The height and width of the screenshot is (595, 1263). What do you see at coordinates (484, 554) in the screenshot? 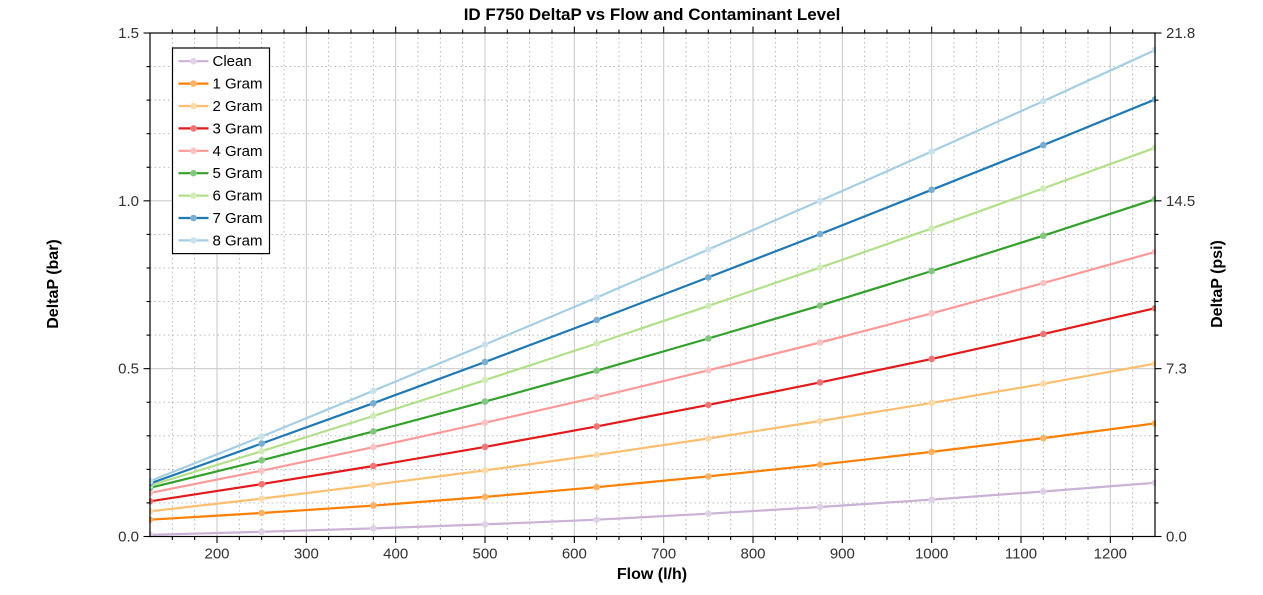
I see `x-tick-label: 500` at bounding box center [484, 554].